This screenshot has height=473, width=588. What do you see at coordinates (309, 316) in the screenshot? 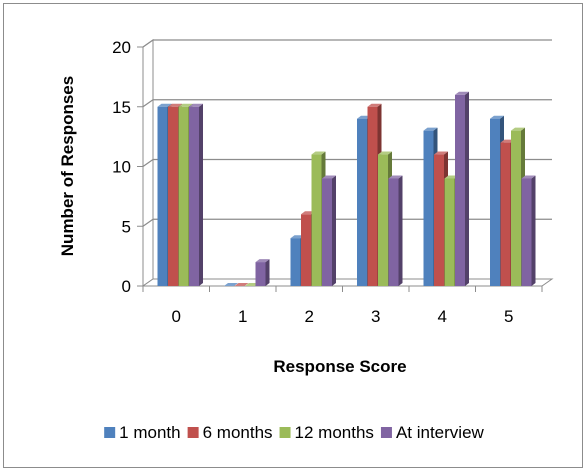
I see `x-tick-label: 2` at bounding box center [309, 316].